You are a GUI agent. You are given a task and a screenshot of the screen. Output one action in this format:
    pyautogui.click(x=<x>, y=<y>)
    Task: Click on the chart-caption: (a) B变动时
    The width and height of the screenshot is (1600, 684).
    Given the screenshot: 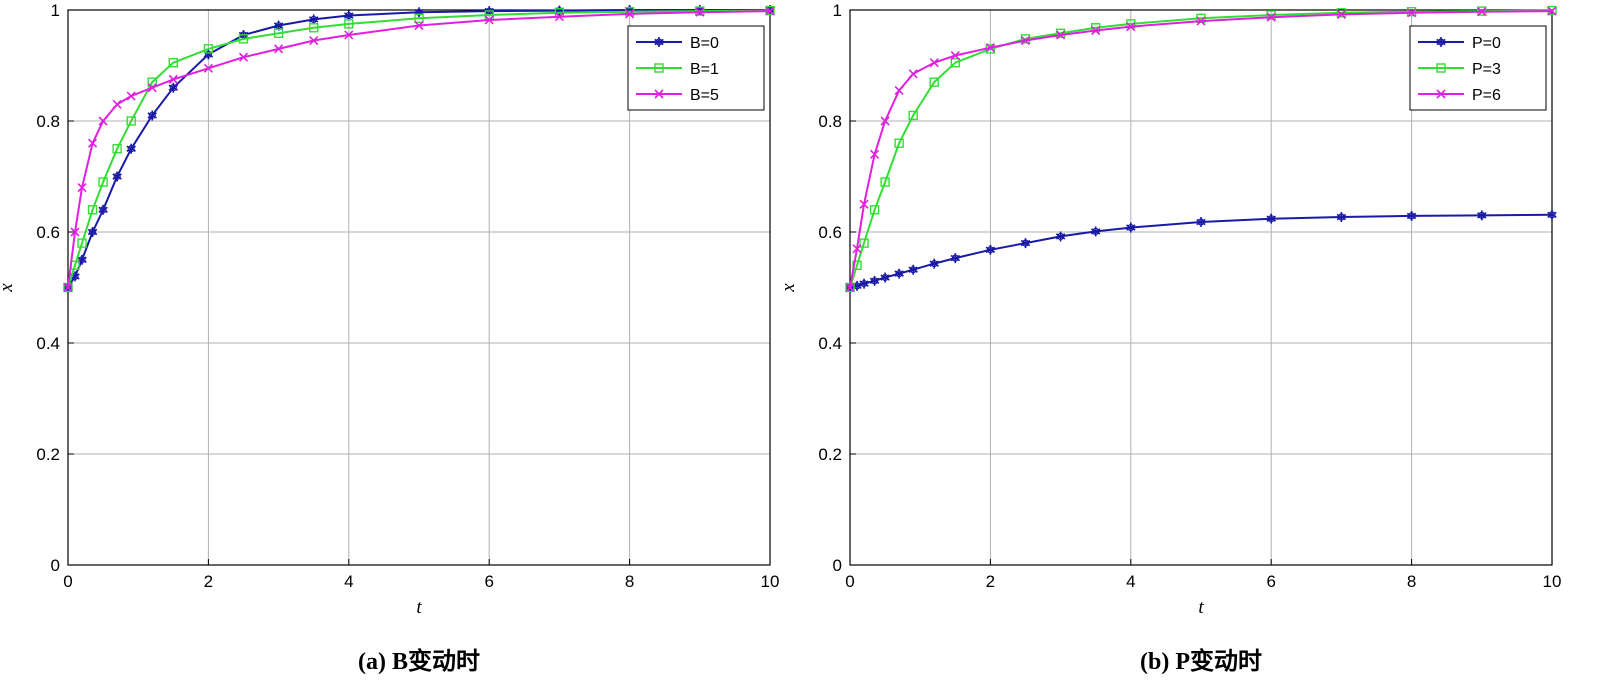 What is the action you would take?
    pyautogui.click(x=419, y=661)
    